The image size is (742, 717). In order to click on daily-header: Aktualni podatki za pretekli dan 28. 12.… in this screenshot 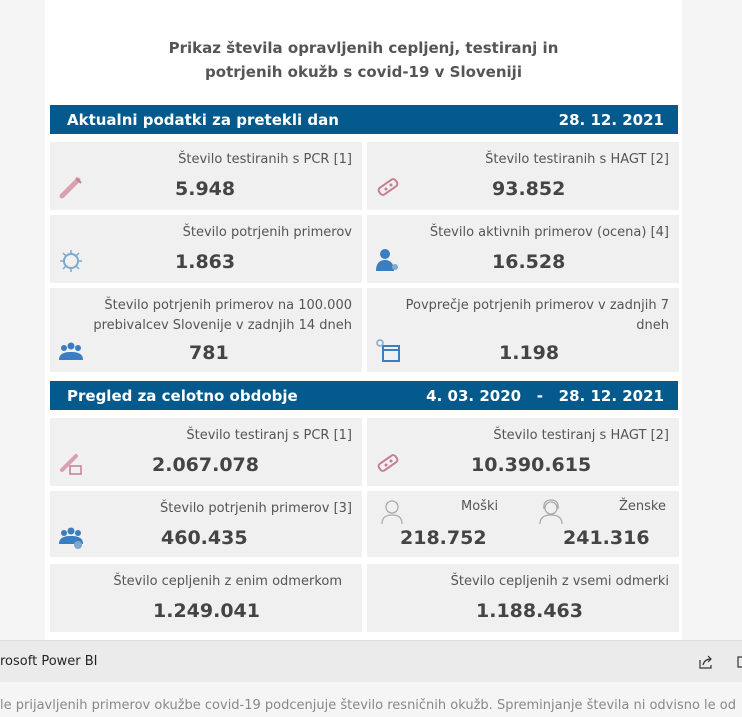, I will do `click(364, 119)`.